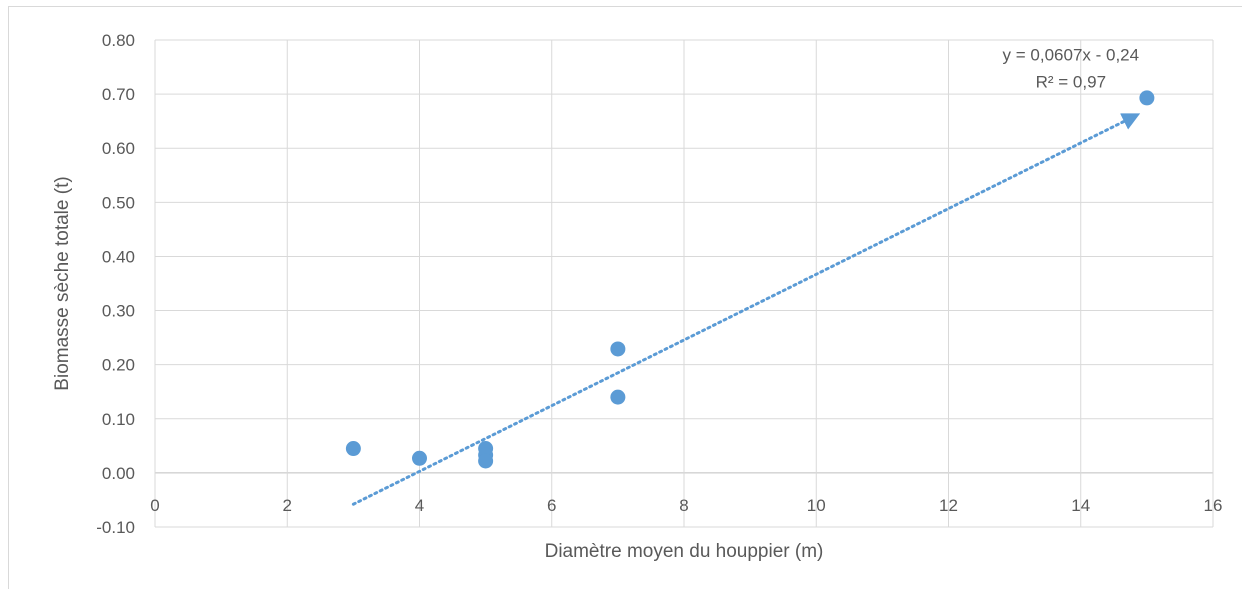 This screenshot has height=589, width=1242. I want to click on y-tick-label: 0.40, so click(118, 256).